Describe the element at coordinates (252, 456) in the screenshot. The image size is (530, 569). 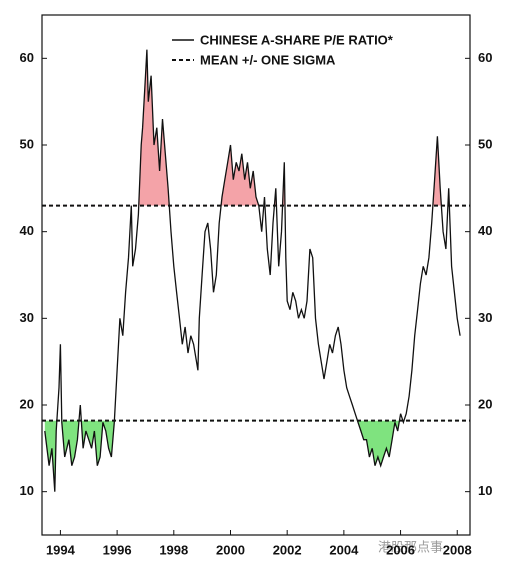
I see `shade-below` at that location.